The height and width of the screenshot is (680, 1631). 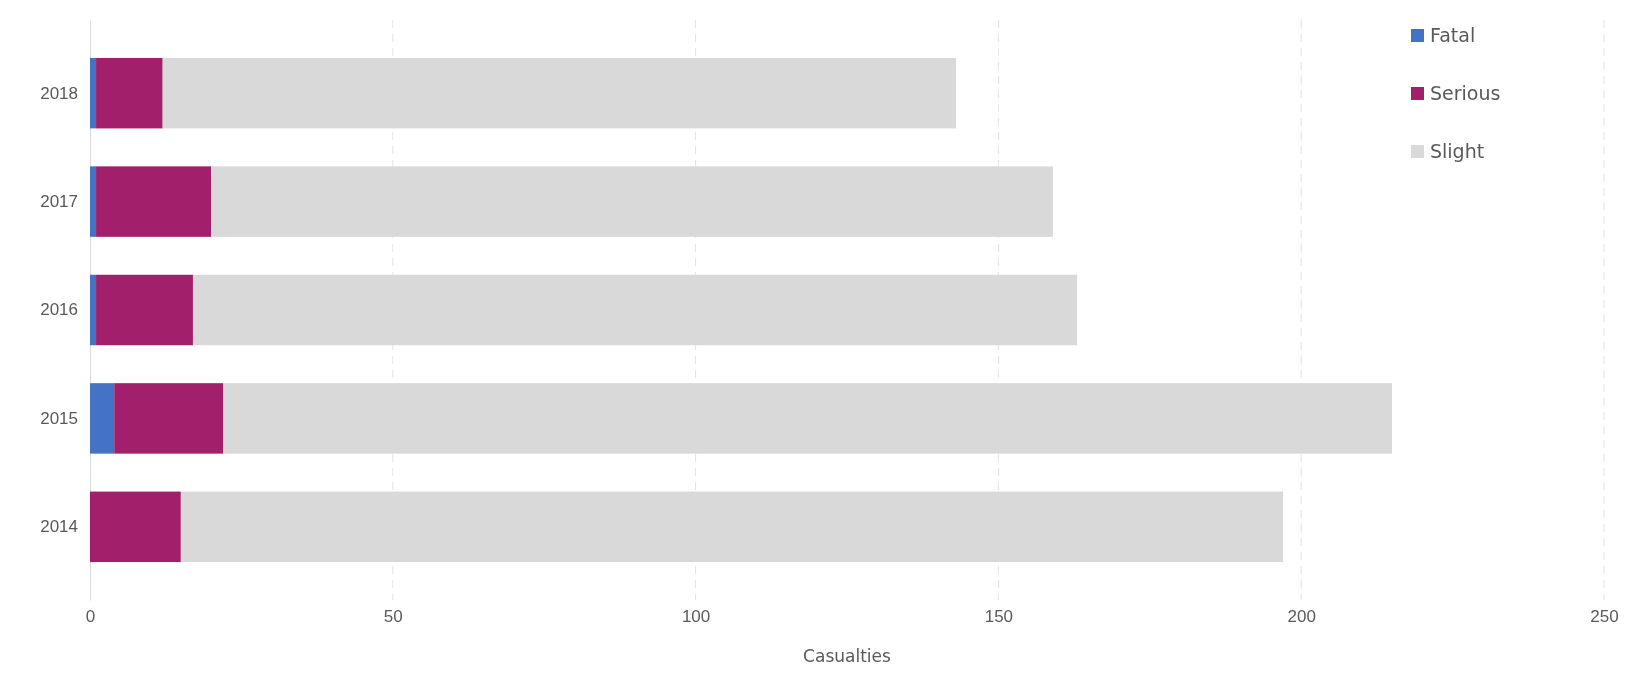 I want to click on legend-label: Serious, so click(x=1465, y=93).